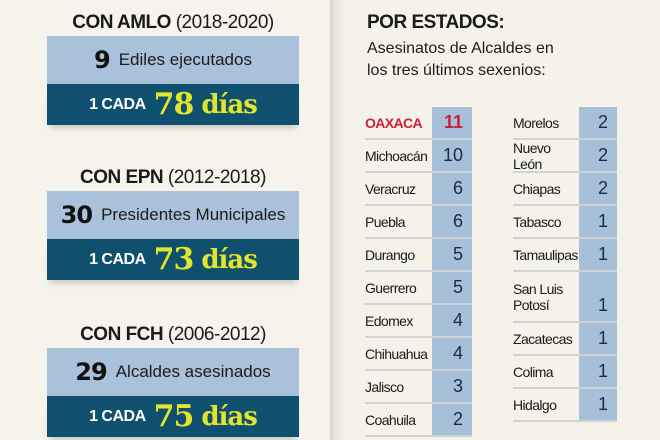 This screenshot has width=660, height=440. What do you see at coordinates (418, 288) in the screenshot?
I see `state-row: Guerrero 5` at bounding box center [418, 288].